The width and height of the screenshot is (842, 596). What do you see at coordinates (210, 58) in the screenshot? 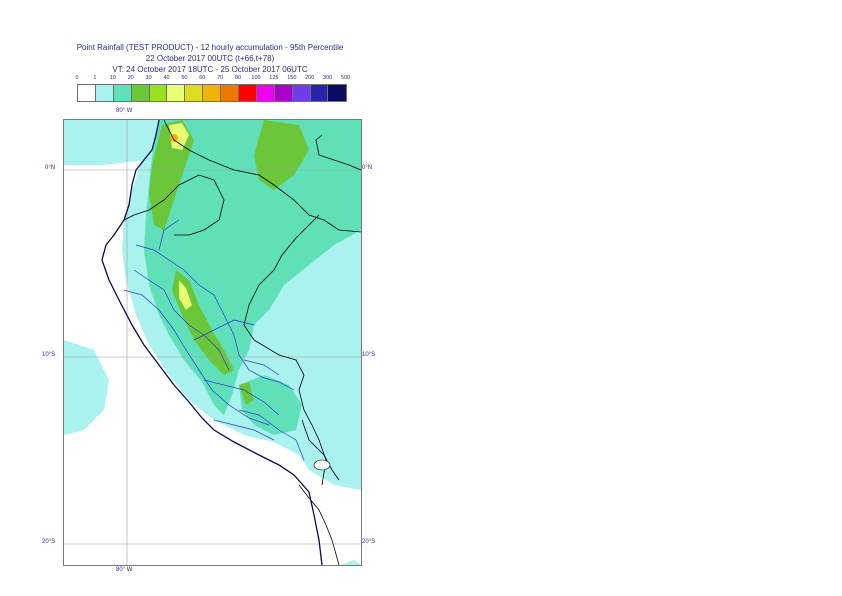
I see `title-line-2: 22 October 2017 00UTC (t+66,t+78)` at bounding box center [210, 58].